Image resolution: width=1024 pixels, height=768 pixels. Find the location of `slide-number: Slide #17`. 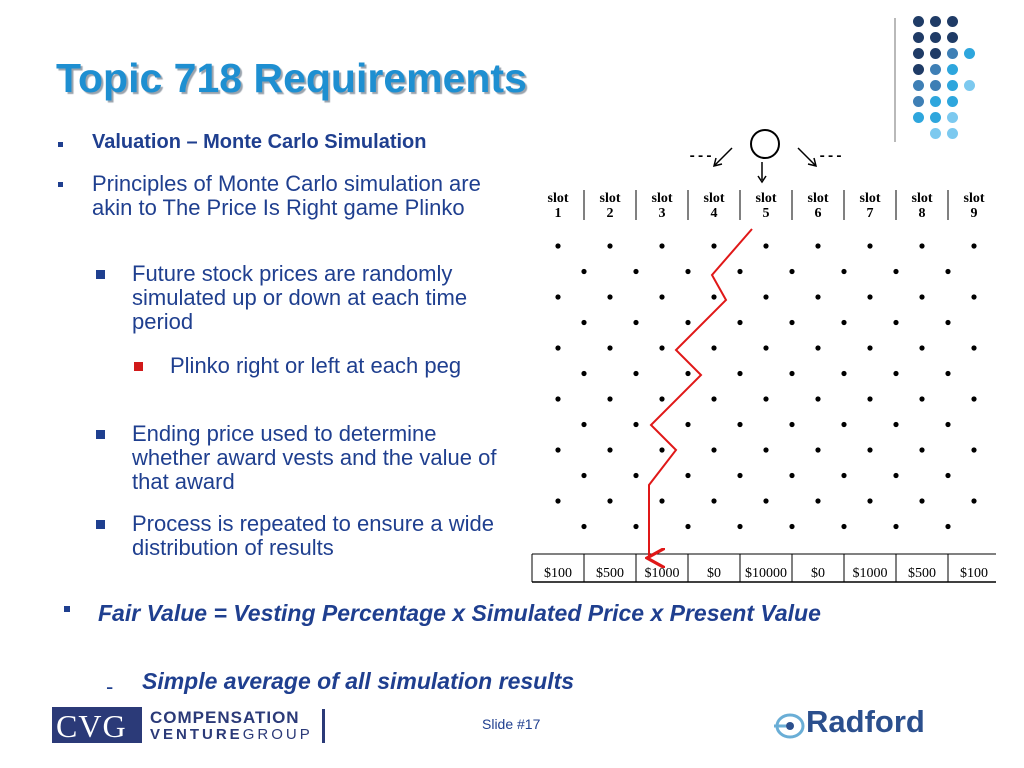

slide-number: Slide #17 is located at coordinates (511, 724).